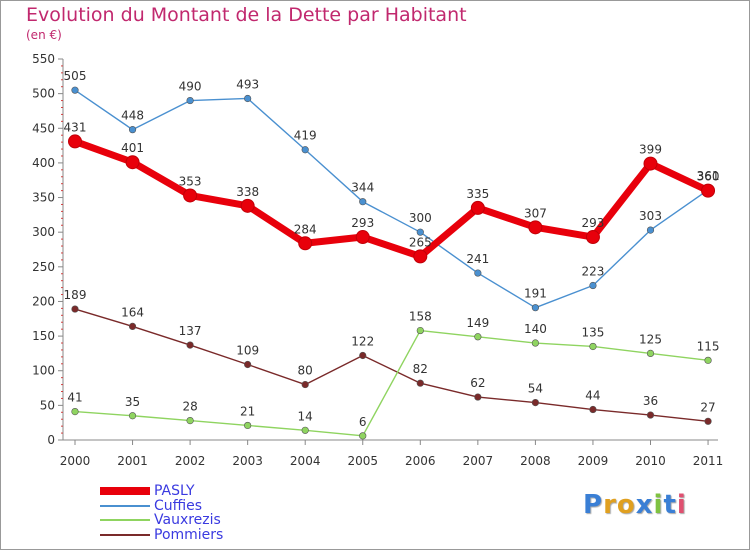 The image size is (750, 550). What do you see at coordinates (75, 295) in the screenshot?
I see `data-label-pommiers: 189` at bounding box center [75, 295].